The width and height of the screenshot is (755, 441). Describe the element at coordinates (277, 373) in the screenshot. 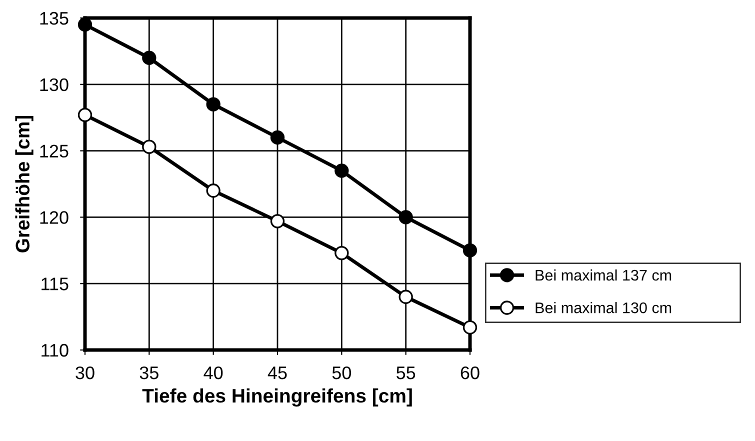

I see `x-tick-label: 45` at that location.